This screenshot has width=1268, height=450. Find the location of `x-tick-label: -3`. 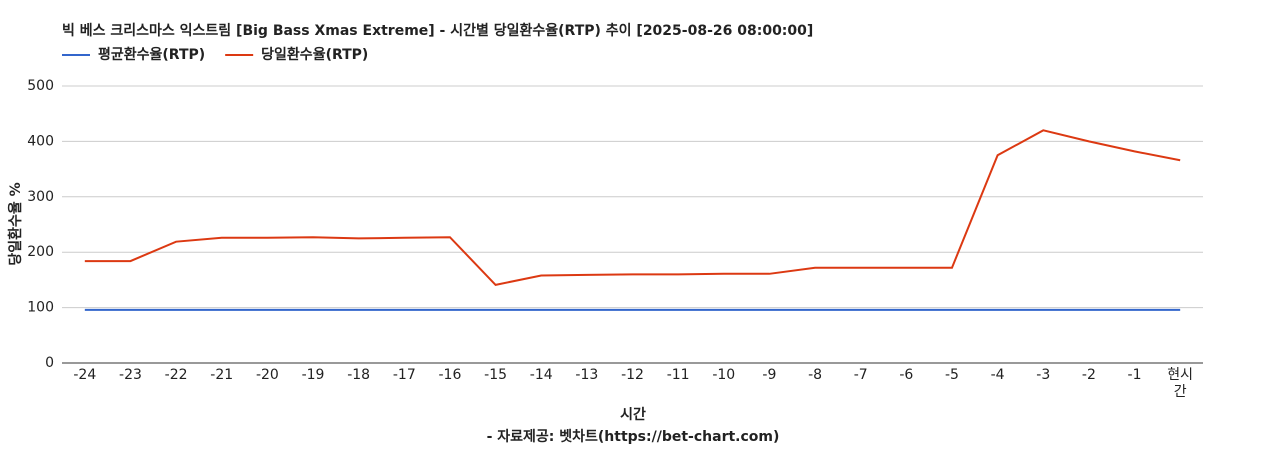

x-tick-label: -3 is located at coordinates (1043, 375).